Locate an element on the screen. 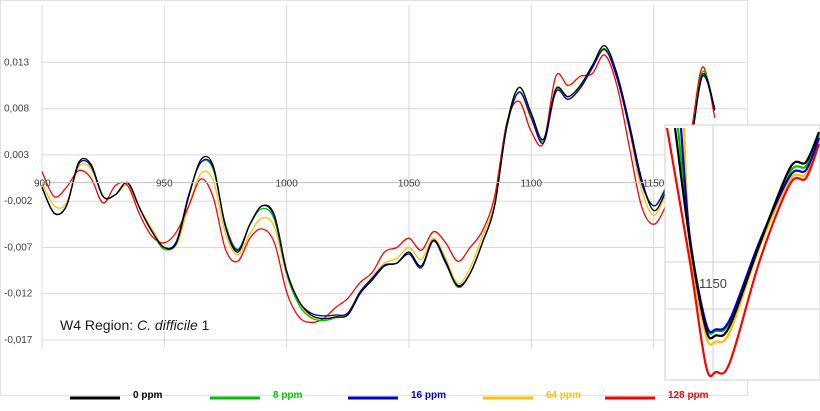 This screenshot has height=411, width=820. y-tick-label: -0,002 is located at coordinates (18, 201).